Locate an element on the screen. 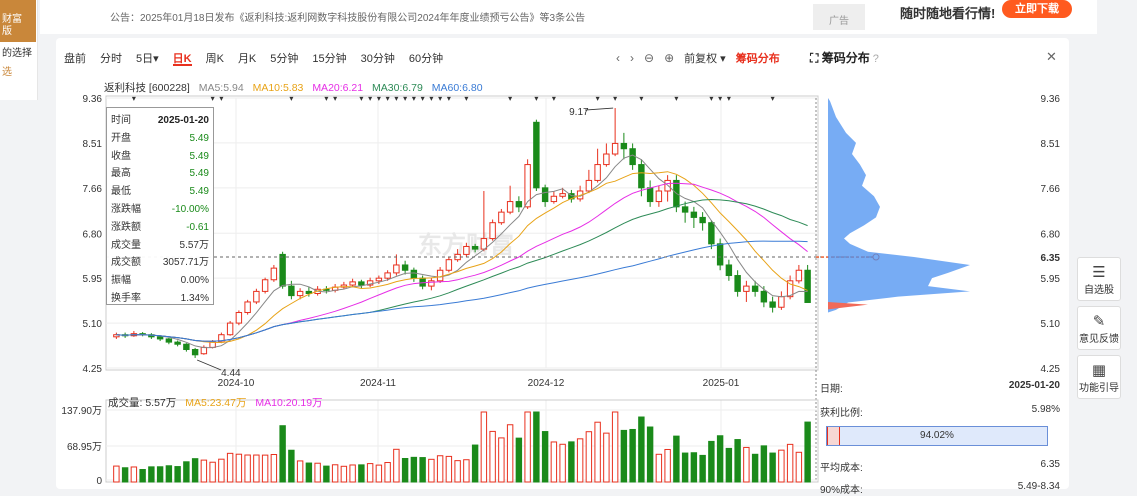 This screenshot has width=1137, height=496. tab-0: 盘前 is located at coordinates (75, 59).